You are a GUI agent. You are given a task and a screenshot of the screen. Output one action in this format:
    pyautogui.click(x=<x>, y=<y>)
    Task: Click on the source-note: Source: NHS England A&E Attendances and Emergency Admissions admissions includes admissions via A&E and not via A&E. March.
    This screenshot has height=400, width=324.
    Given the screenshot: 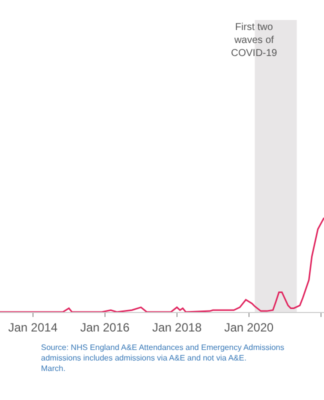 What is the action you would take?
    pyautogui.click(x=162, y=358)
    